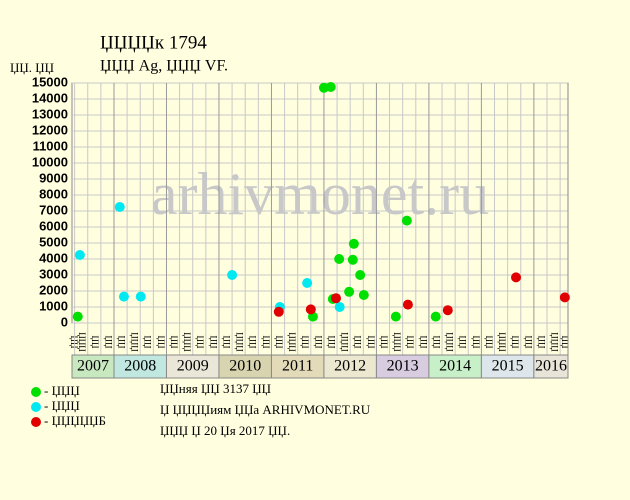 The image size is (630, 500). What do you see at coordinates (53, 289) in the screenshot?
I see `y-tick-label: 2000` at bounding box center [53, 289].